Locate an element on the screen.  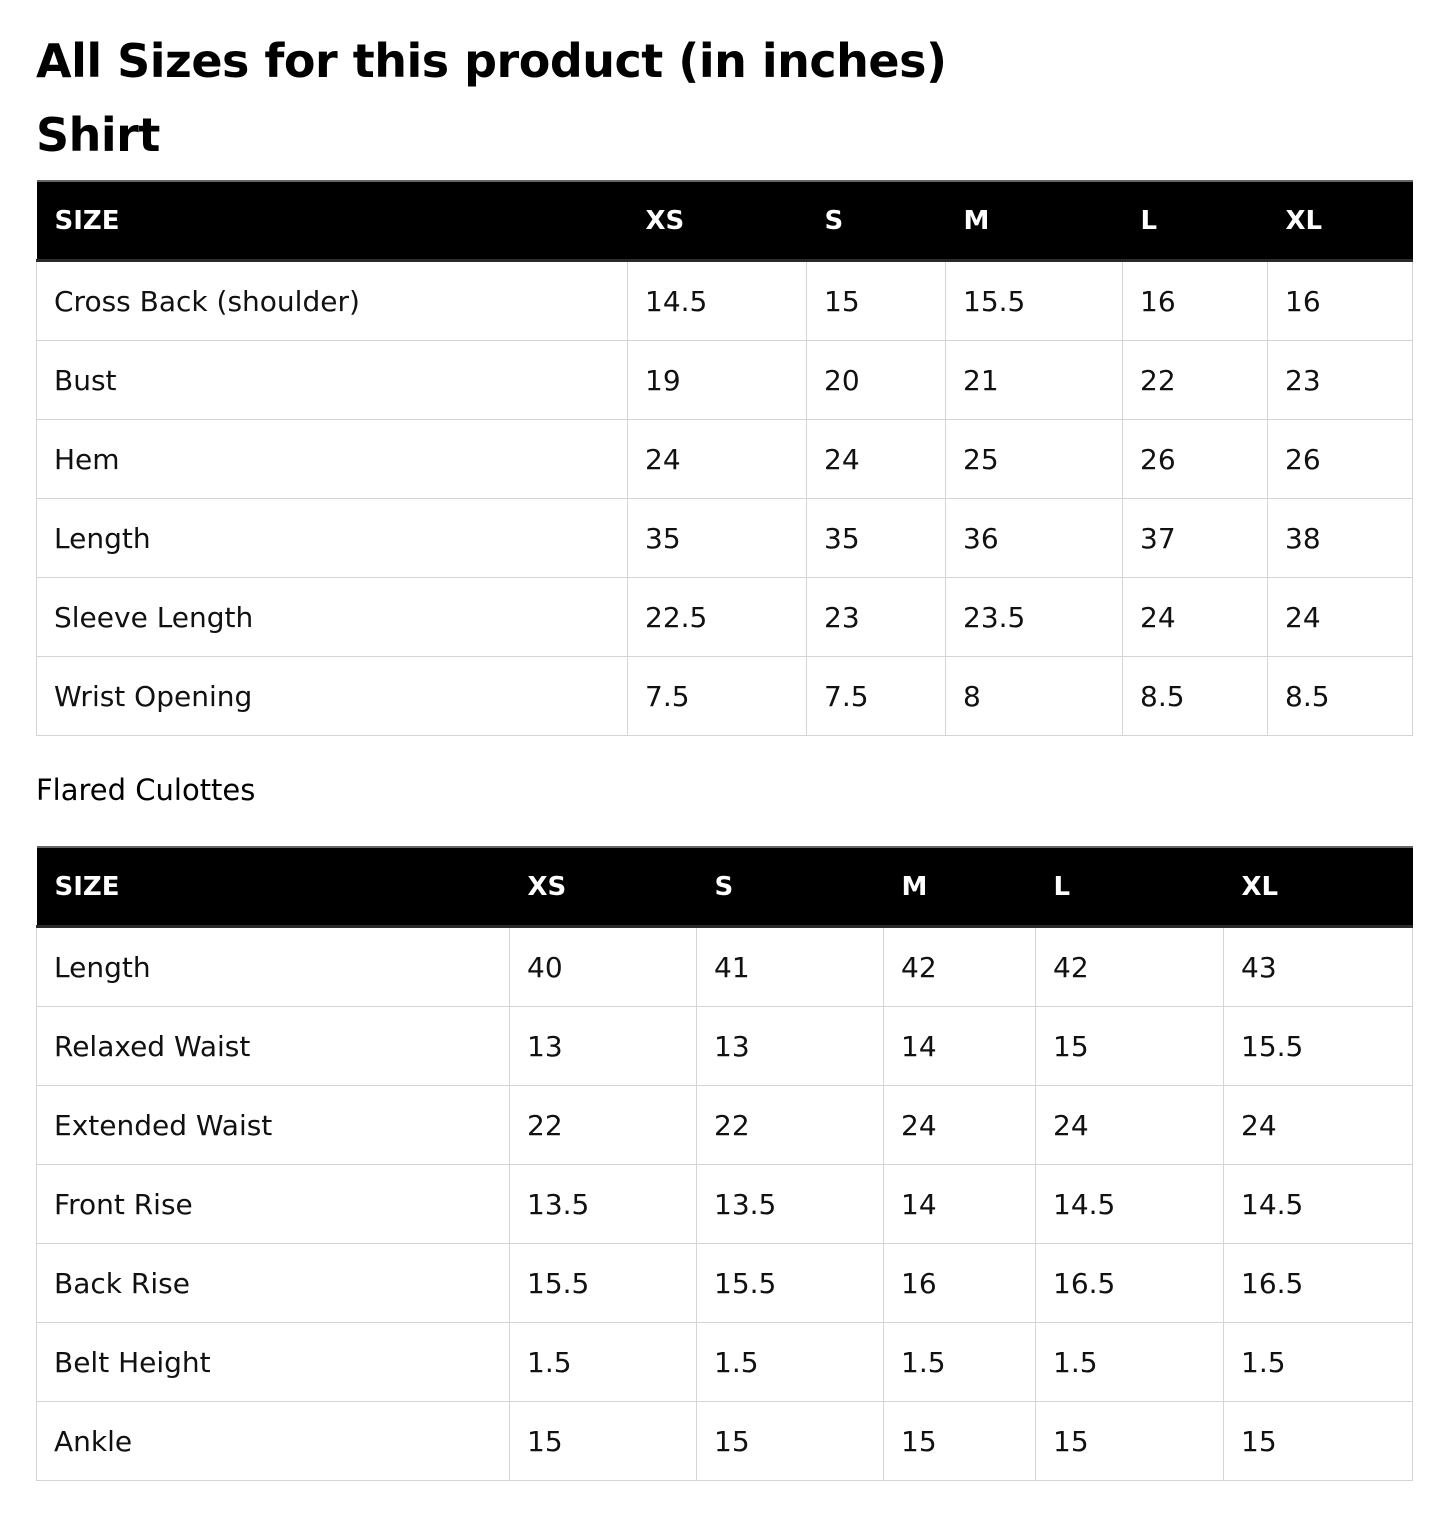
measurement-value: 36 is located at coordinates (1034, 538).